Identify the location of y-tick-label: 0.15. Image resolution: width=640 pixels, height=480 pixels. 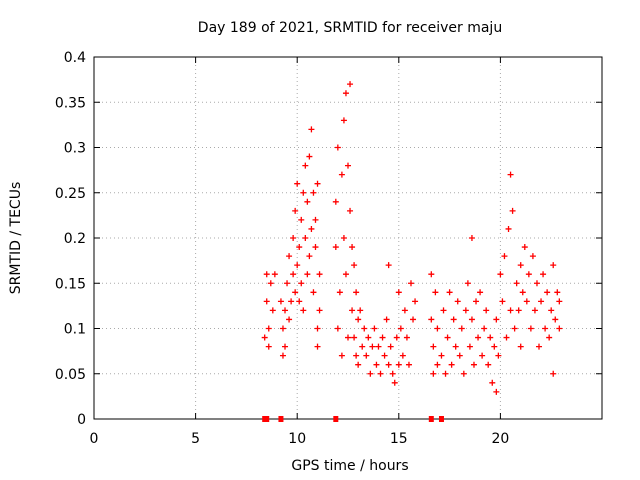
(70, 284).